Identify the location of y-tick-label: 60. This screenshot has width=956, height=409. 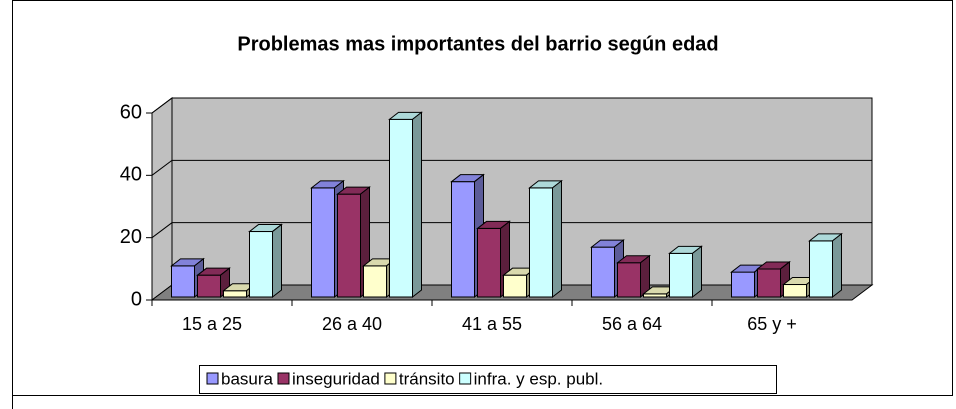
(131, 112).